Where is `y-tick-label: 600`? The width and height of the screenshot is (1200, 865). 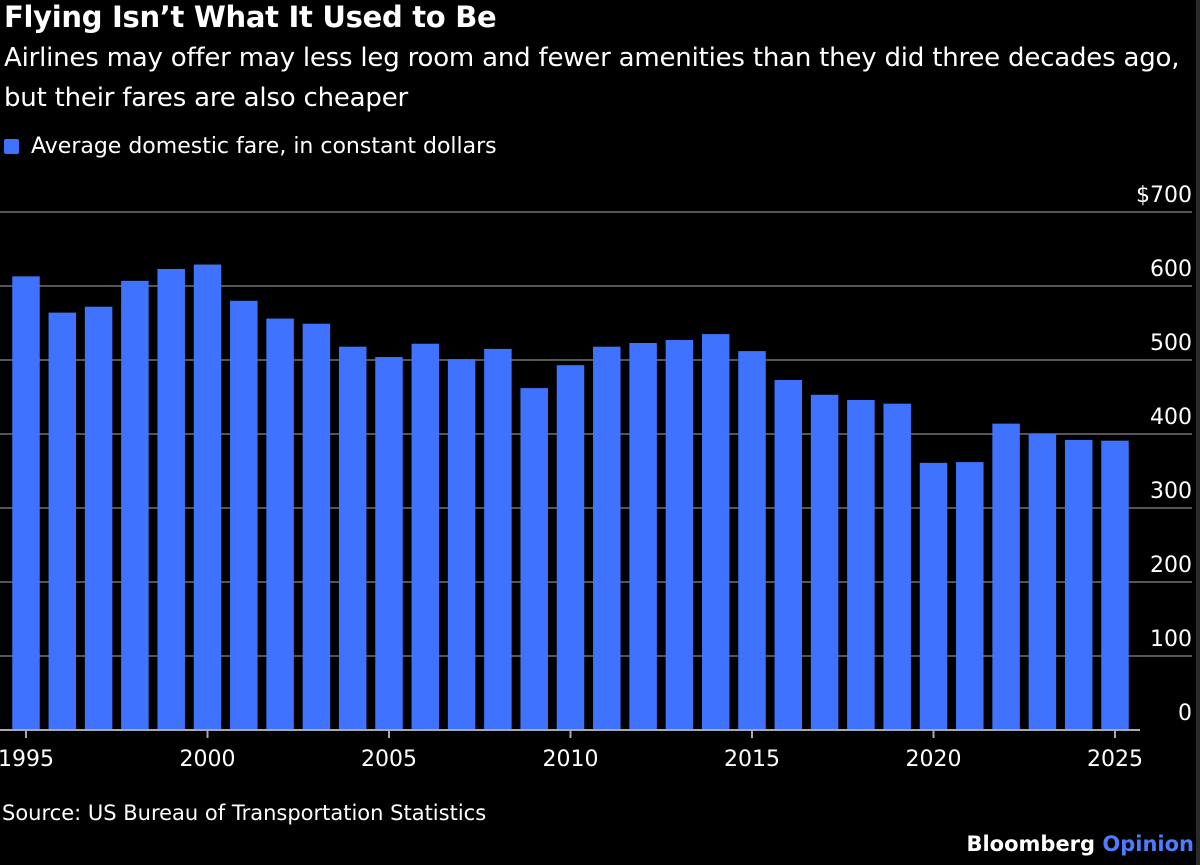 y-tick-label: 600 is located at coordinates (1171, 269).